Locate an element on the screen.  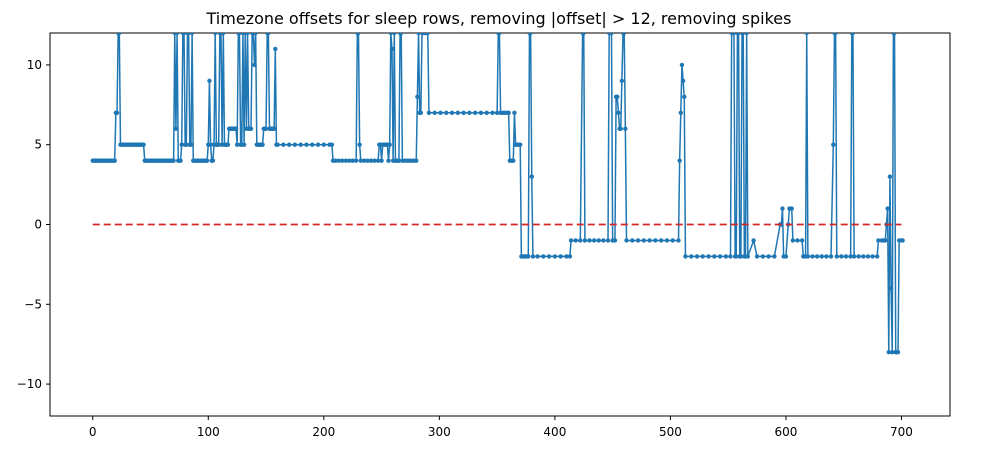
y-tick-label: 5 is located at coordinates (38, 145).